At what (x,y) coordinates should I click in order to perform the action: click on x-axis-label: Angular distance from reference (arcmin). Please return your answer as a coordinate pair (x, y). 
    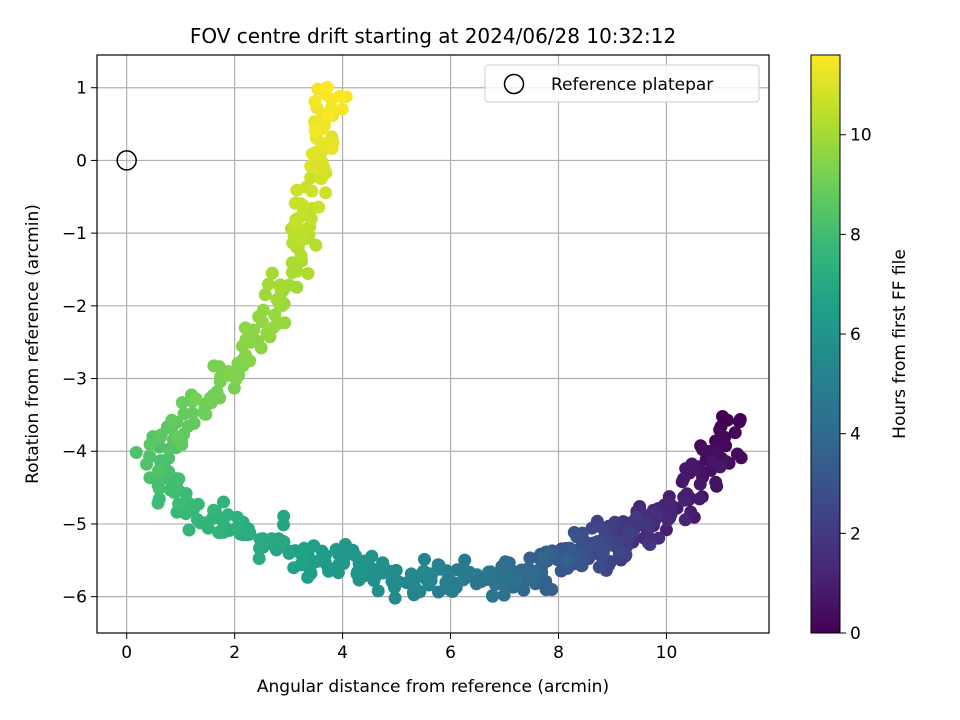
    Looking at the image, I should click on (433, 687).